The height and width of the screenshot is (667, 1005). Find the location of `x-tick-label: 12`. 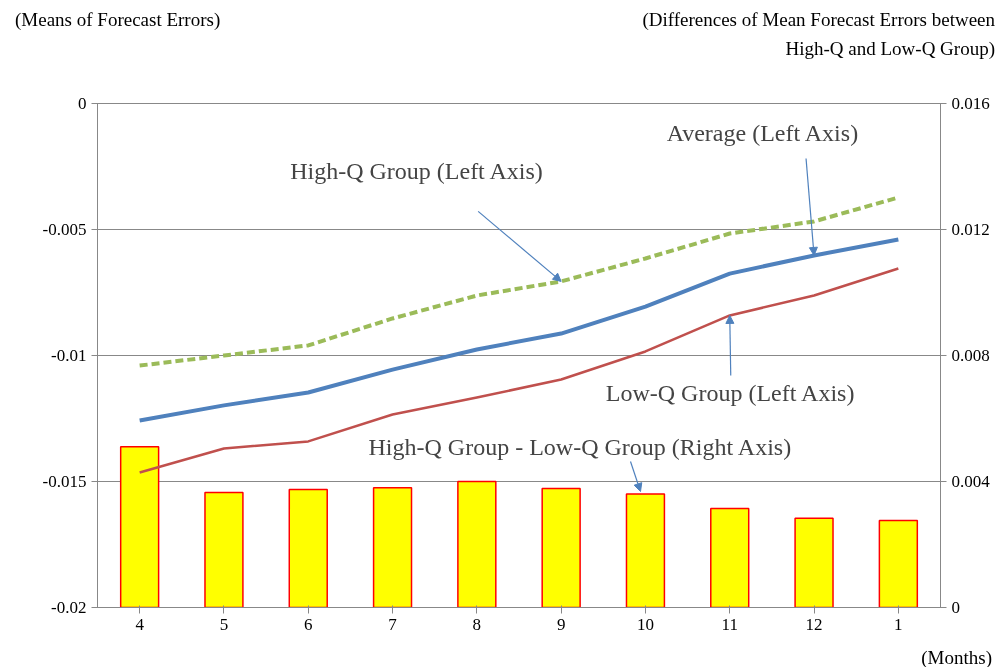

x-tick-label: 12 is located at coordinates (814, 624).